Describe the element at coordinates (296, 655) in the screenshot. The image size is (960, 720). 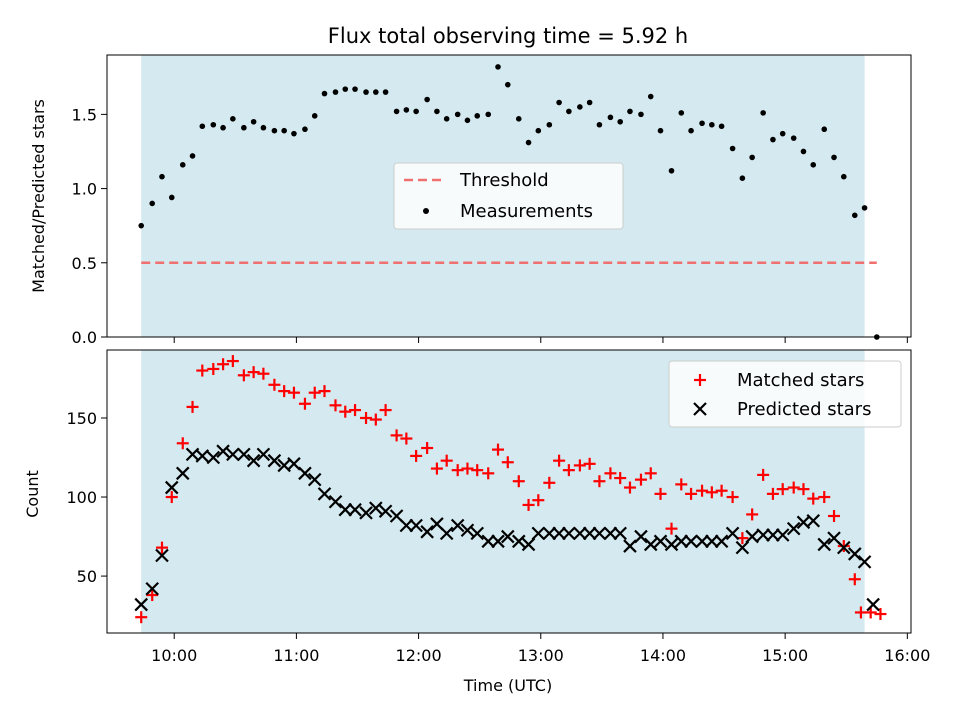
I see `x-tick-label: 11:00` at that location.